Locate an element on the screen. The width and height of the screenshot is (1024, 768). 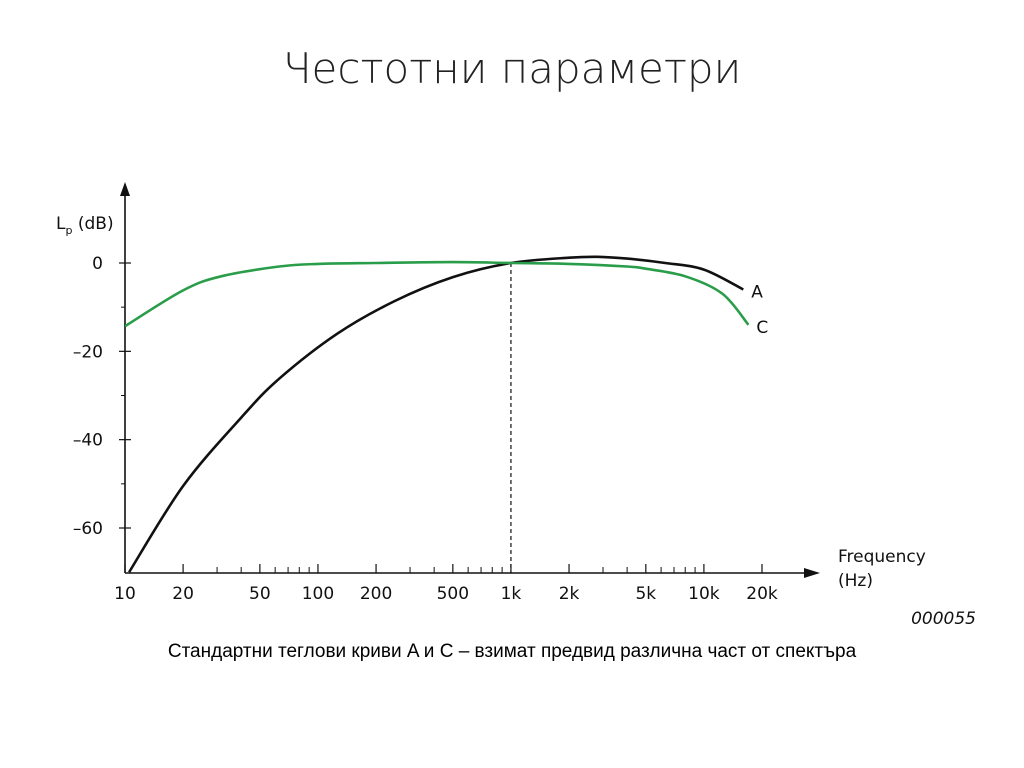
x-axis-title: Frequency (Hz) is located at coordinates (882, 569).